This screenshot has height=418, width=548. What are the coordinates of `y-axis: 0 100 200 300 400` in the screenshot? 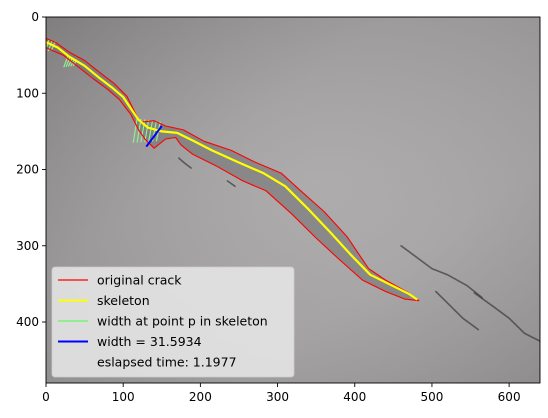 It's located at (31, 169).